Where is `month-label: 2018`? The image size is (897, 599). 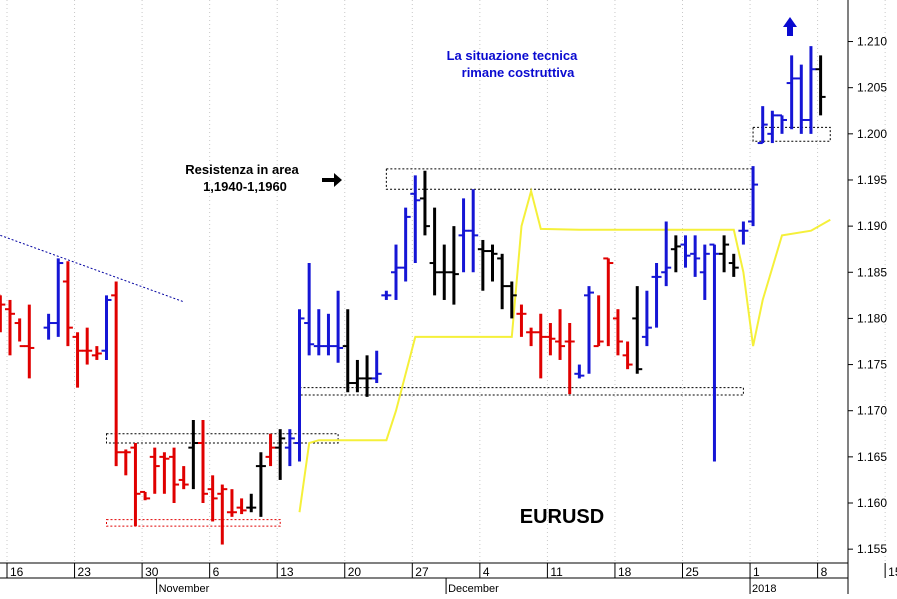
month-label: 2018 is located at coordinates (764, 588).